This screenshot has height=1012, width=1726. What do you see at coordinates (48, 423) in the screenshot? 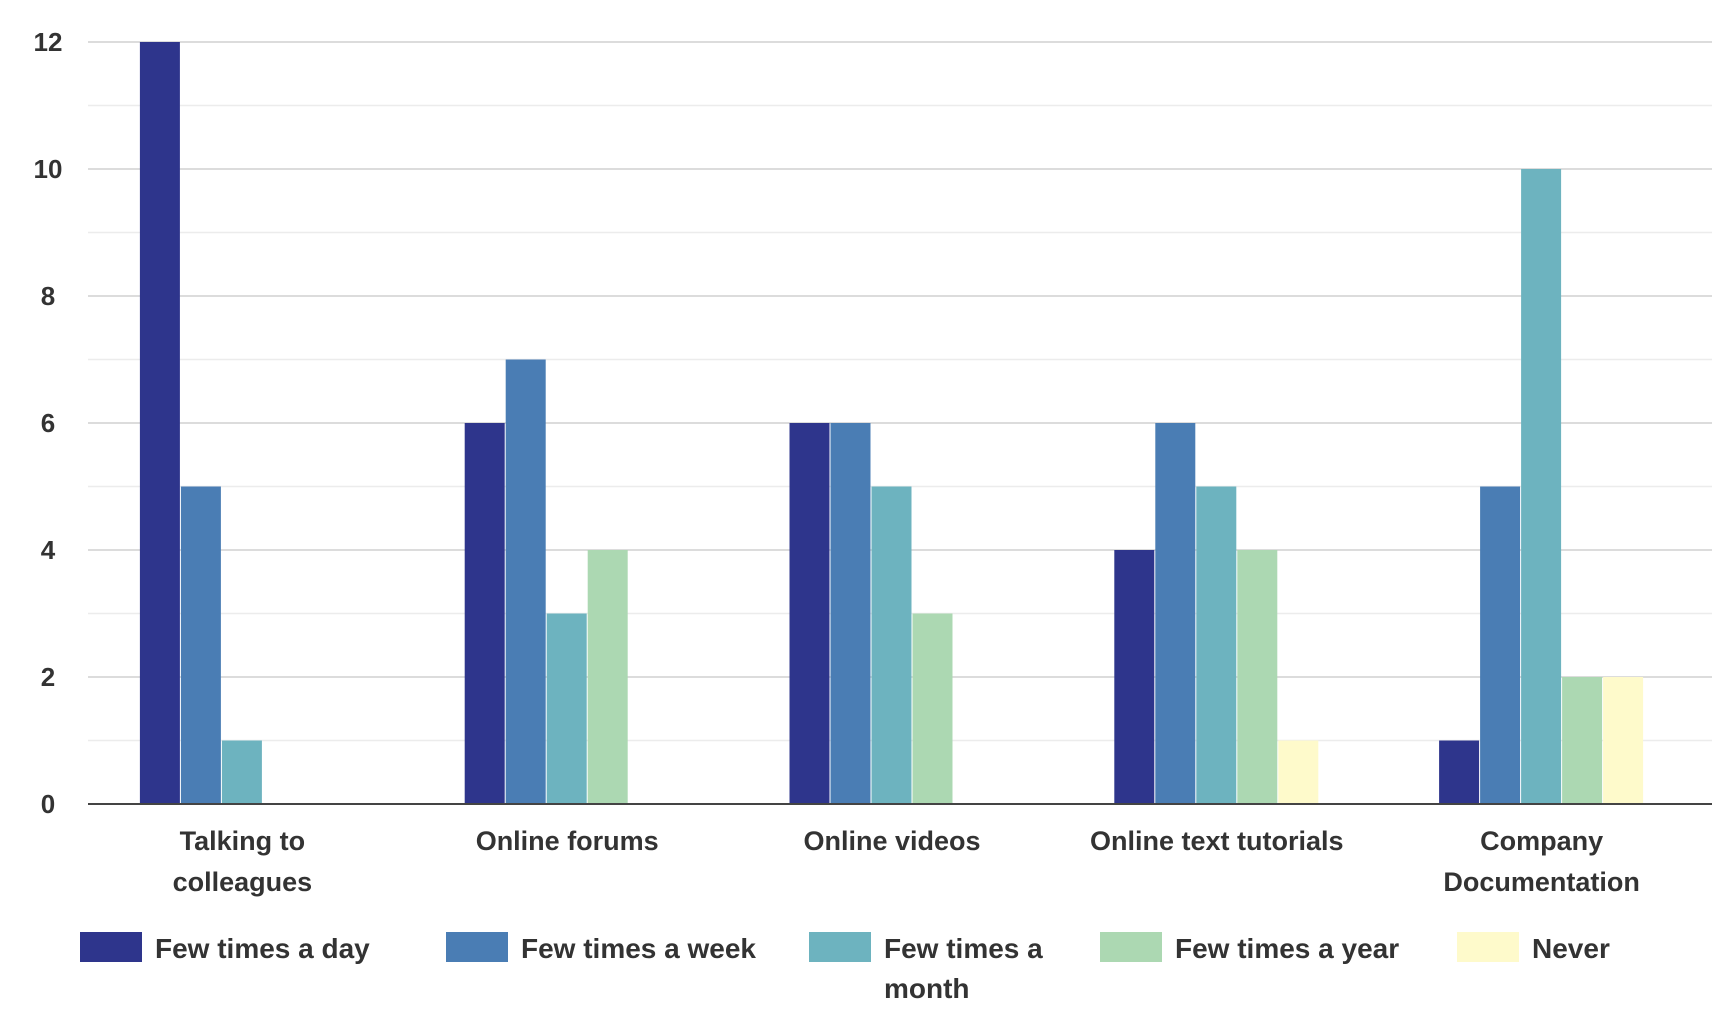
I see `y-tick-label: 6` at bounding box center [48, 423].